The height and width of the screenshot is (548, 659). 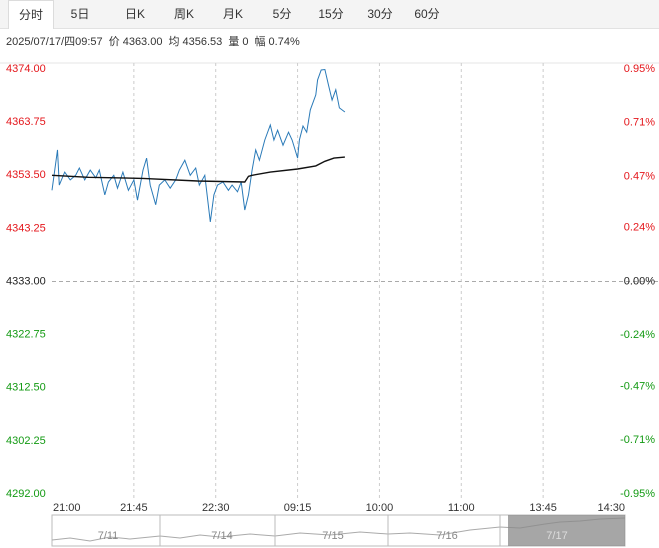 What do you see at coordinates (282, 14) in the screenshot?
I see `tab: 5分` at bounding box center [282, 14].